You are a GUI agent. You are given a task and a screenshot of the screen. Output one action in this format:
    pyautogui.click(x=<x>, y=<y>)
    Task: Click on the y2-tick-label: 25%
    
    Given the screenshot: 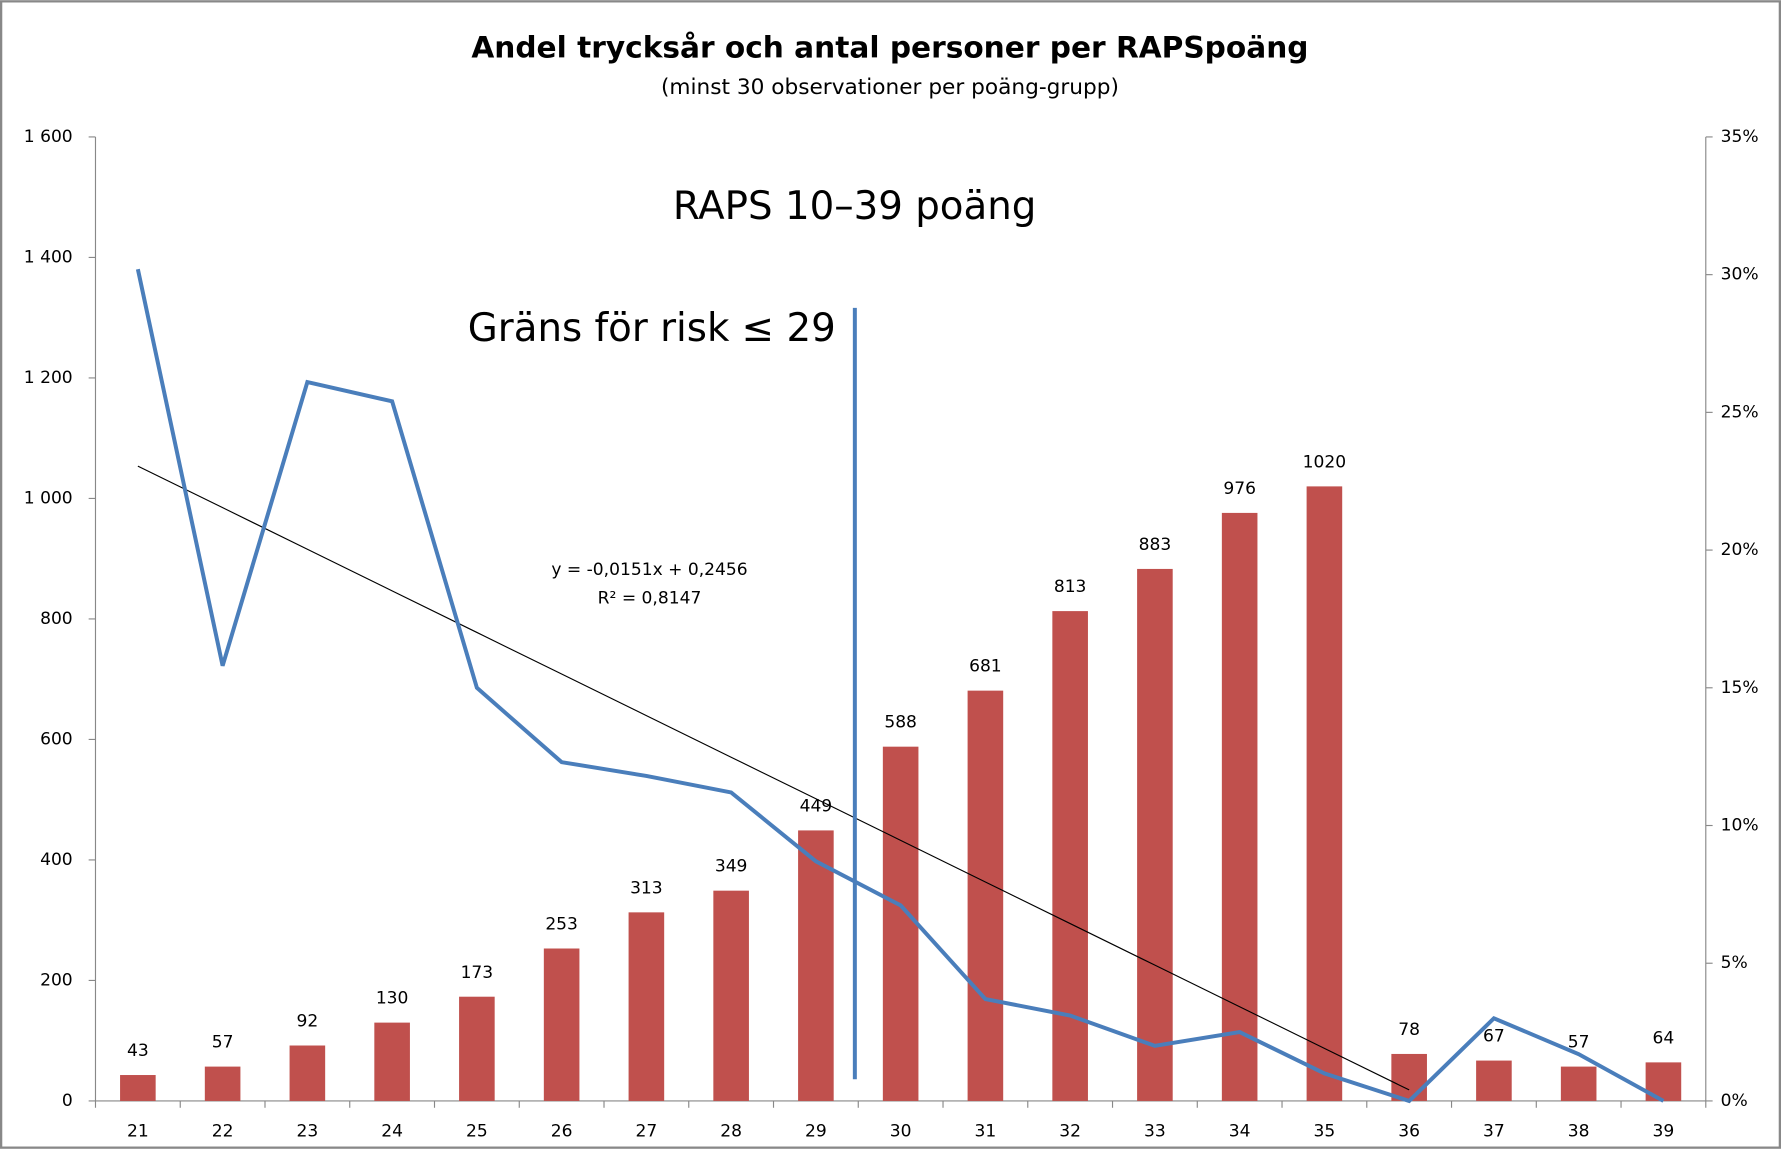 What is the action you would take?
    pyautogui.click(x=1740, y=412)
    